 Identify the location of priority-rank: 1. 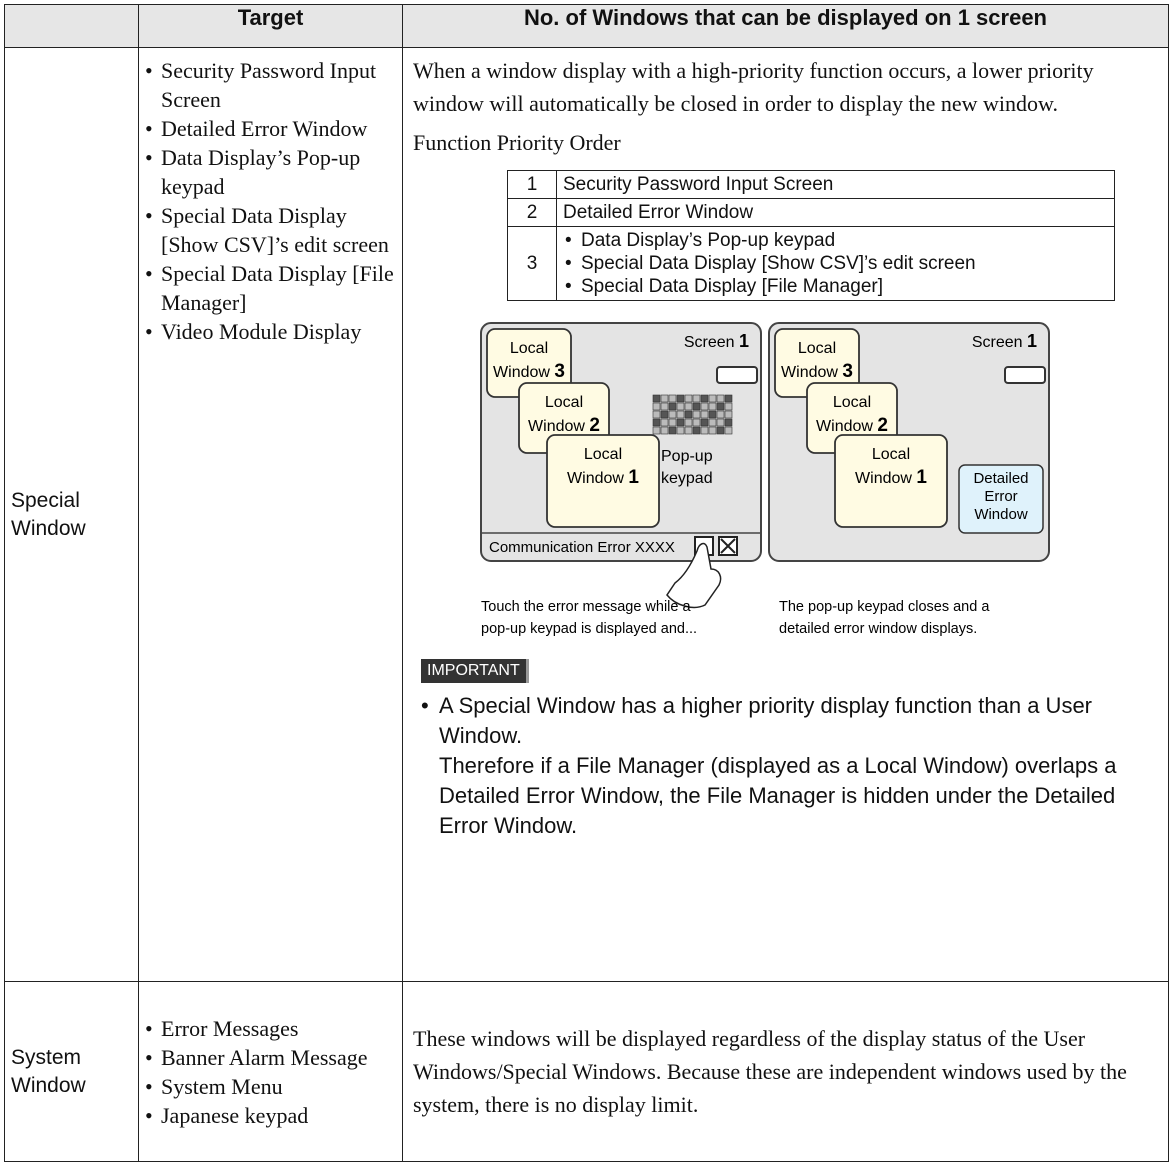
(532, 184).